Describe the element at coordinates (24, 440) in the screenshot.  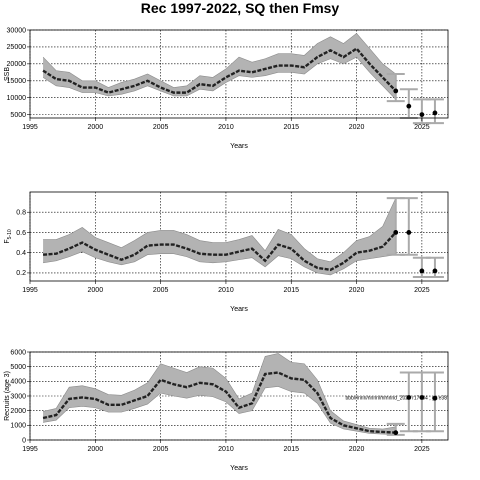
I see `y-tick-label: 0` at that location.